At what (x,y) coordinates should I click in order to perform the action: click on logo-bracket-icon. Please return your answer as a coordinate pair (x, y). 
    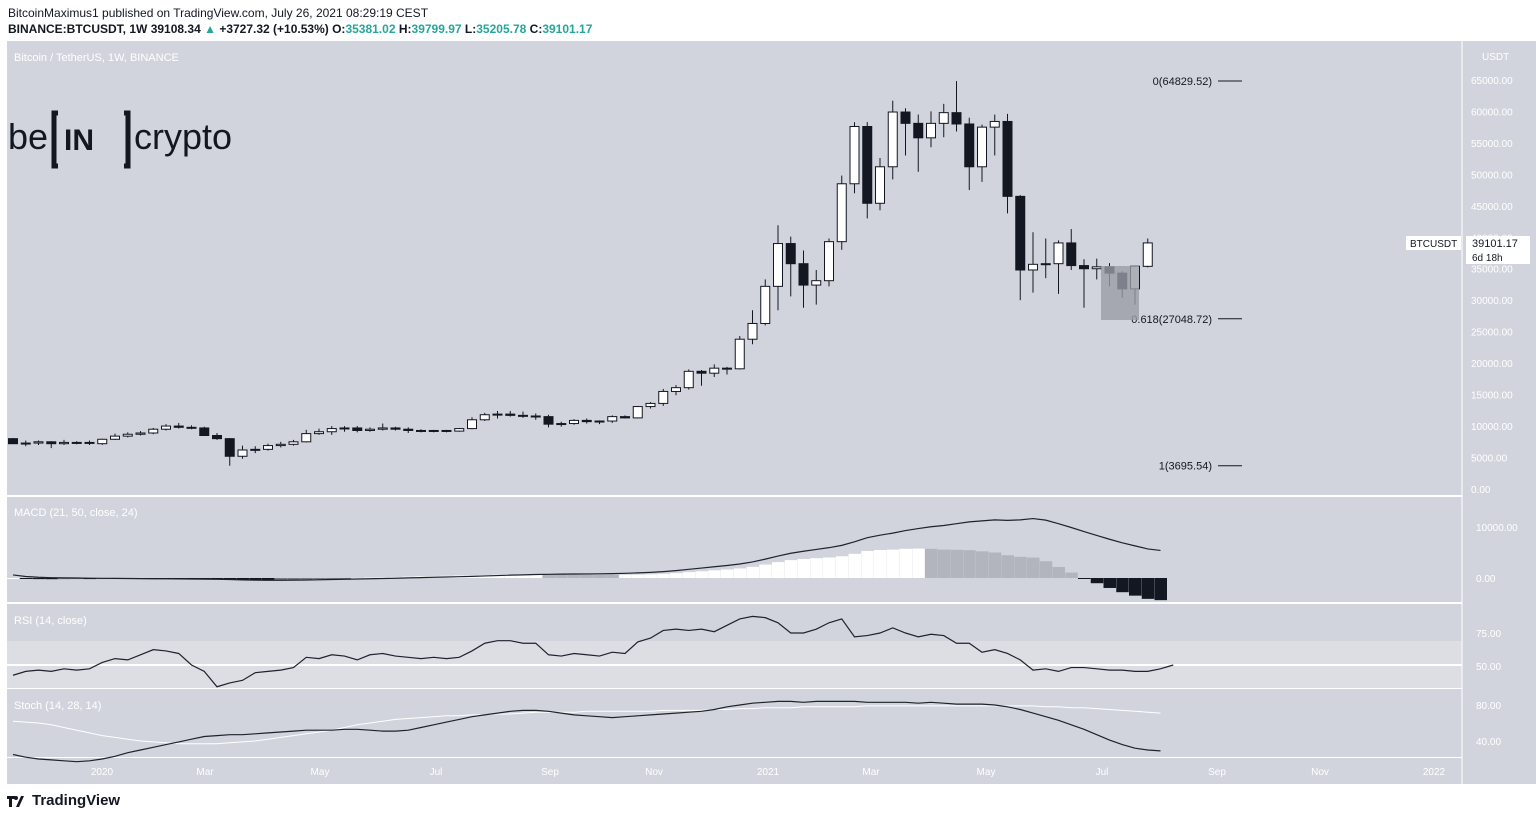
    Looking at the image, I should click on (91, 139).